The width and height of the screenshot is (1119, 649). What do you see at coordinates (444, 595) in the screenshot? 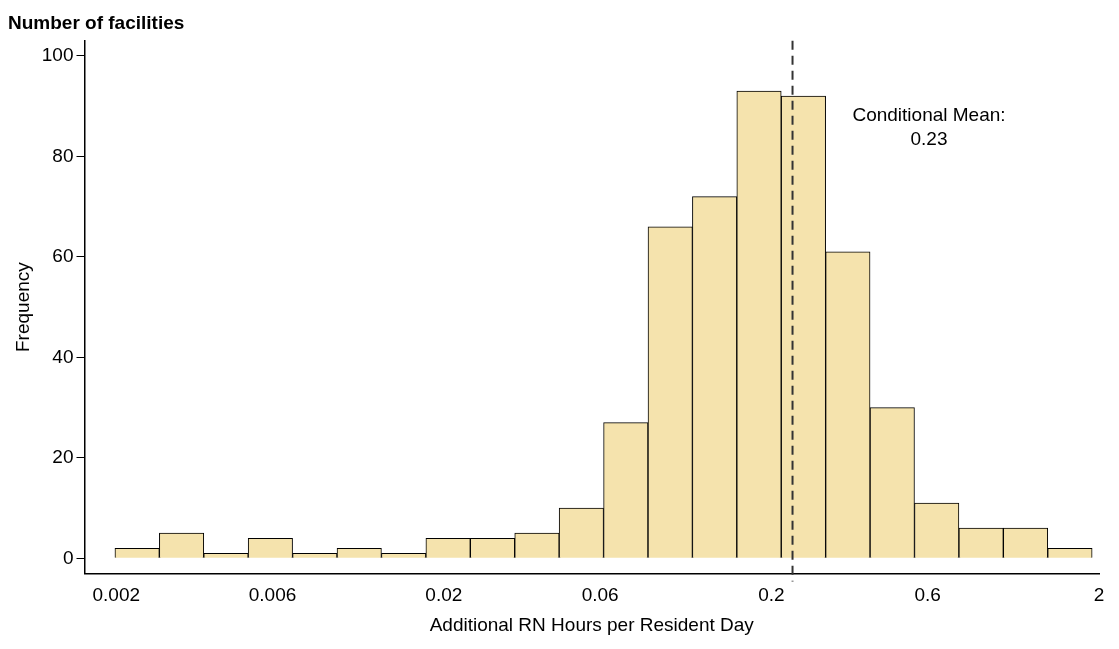
I see `x-tick-label: 0.02` at bounding box center [444, 595].